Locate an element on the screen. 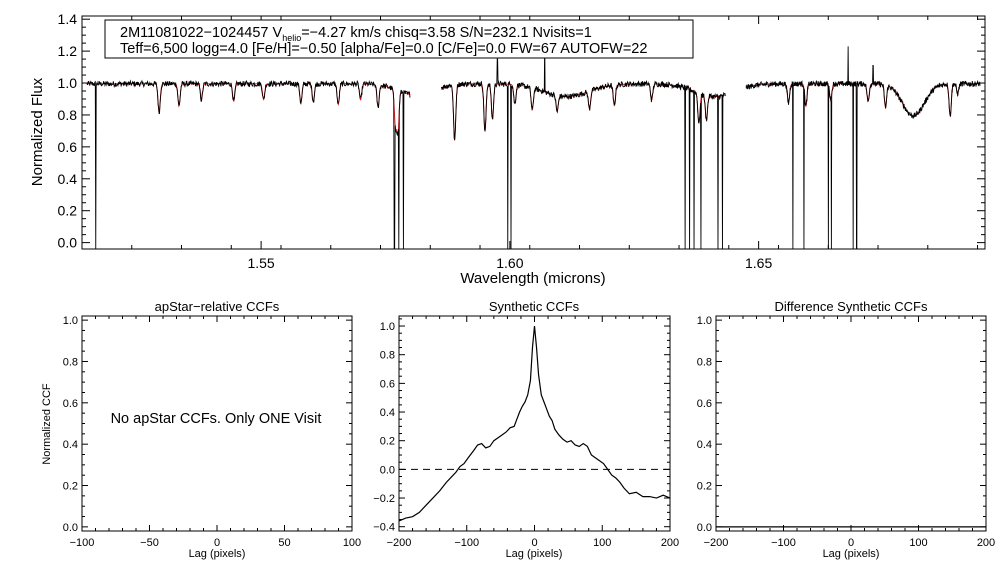  model-spectrum-line-red is located at coordinates (863, 100).